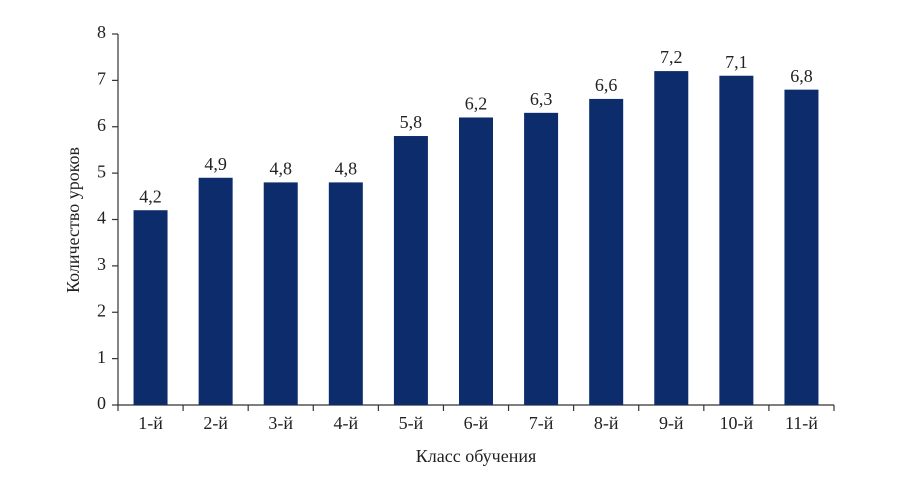 Image resolution: width=913 pixels, height=485 pixels. Describe the element at coordinates (101, 357) in the screenshot. I see `y-tick-label: 1` at that location.